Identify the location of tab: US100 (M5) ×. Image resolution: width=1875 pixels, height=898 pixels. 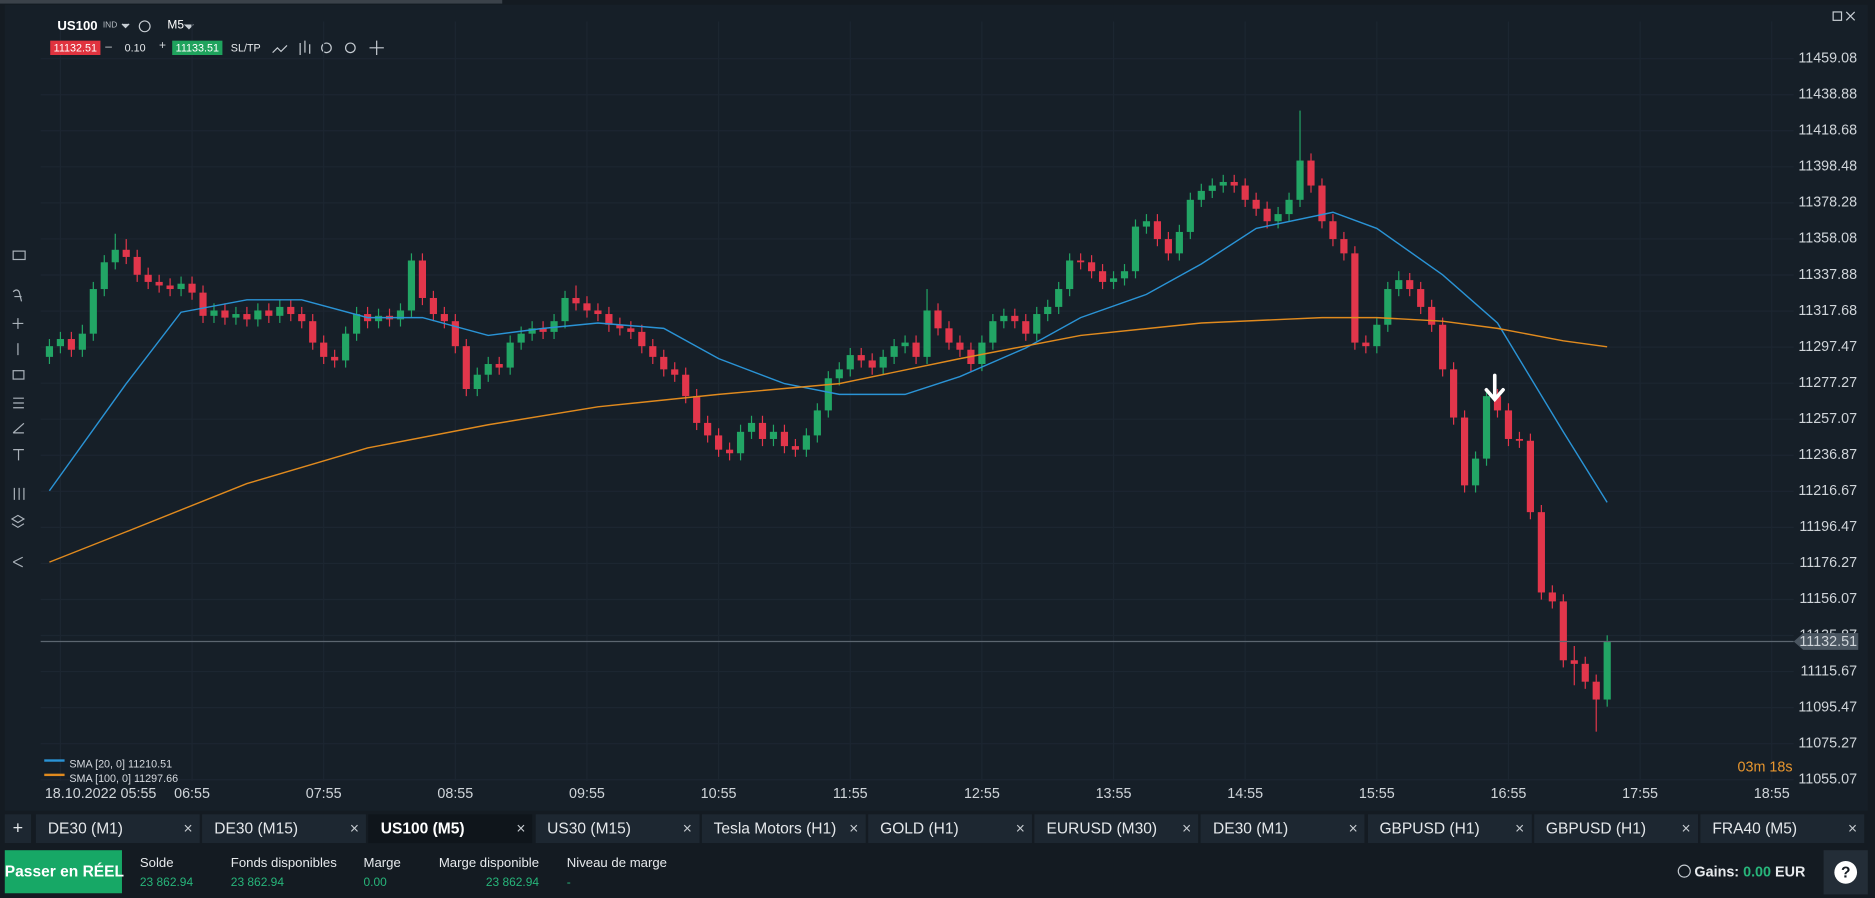
(450, 829).